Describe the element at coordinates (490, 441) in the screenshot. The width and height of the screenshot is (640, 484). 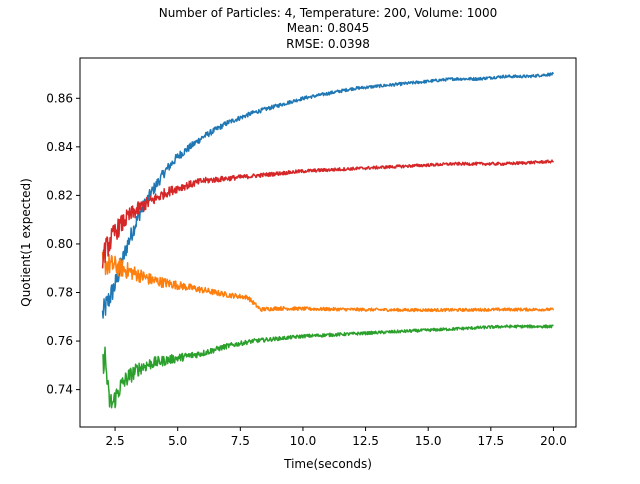
I see `x-tick-label: 17.5` at that location.